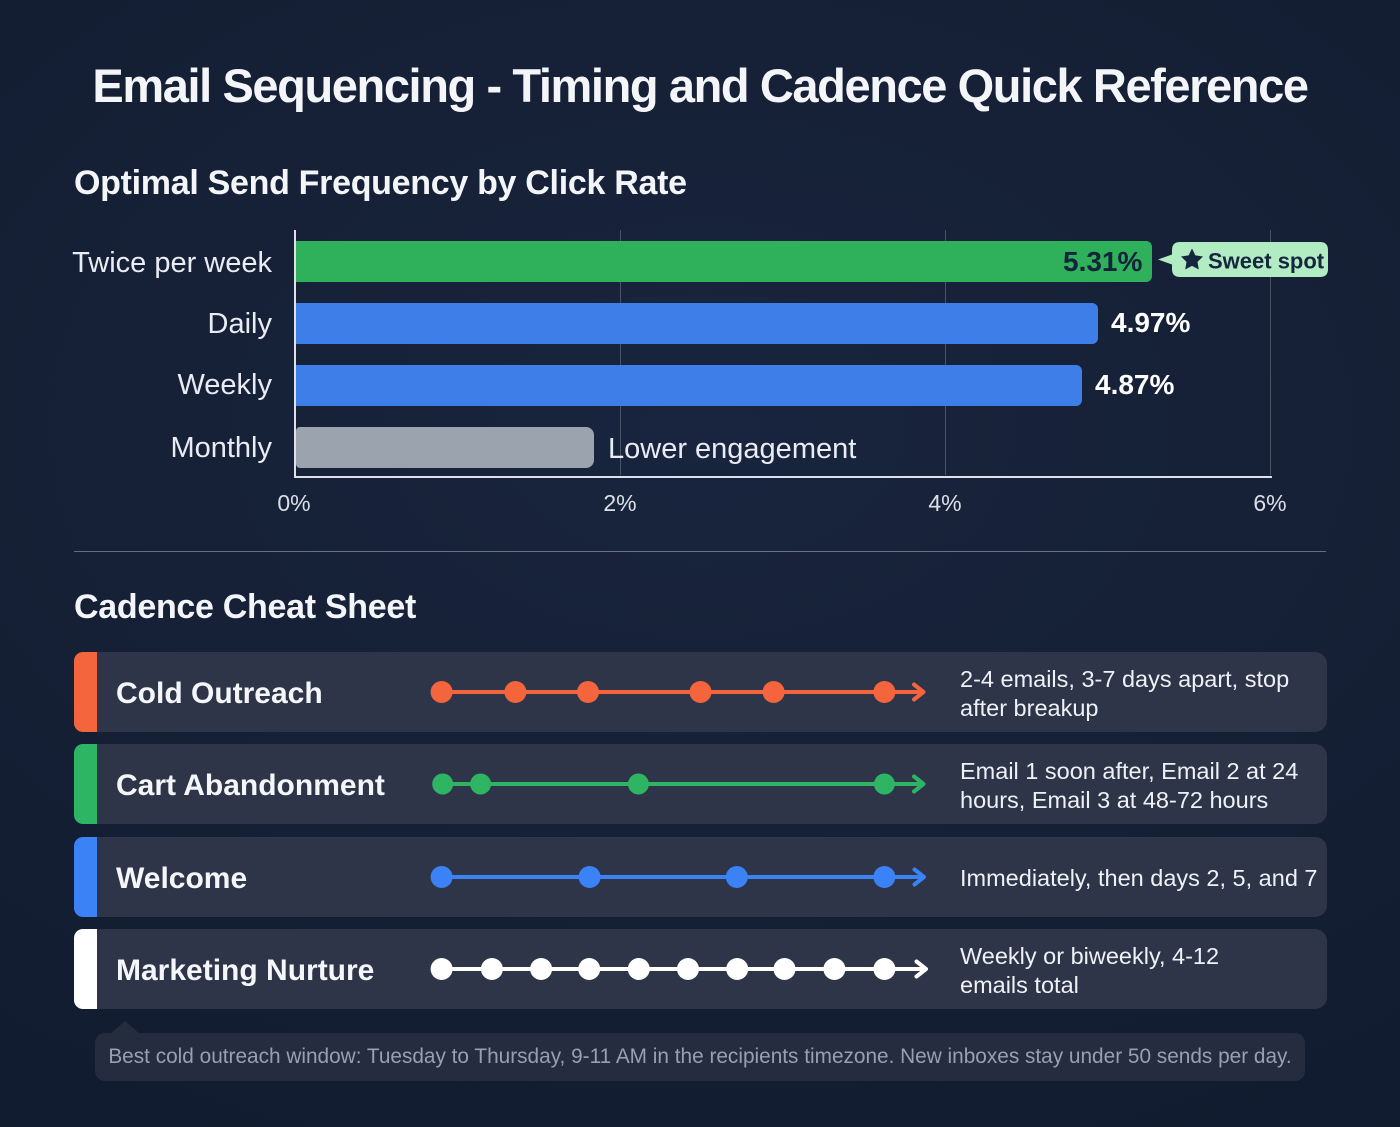 Image resolution: width=1400 pixels, height=1127 pixels. What do you see at coordinates (1266, 261) in the screenshot?
I see `svg-text: Sweet spot` at bounding box center [1266, 261].